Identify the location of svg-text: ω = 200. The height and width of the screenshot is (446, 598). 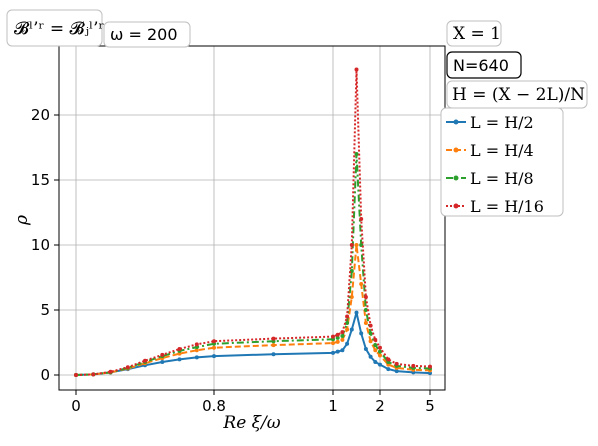
(144, 34).